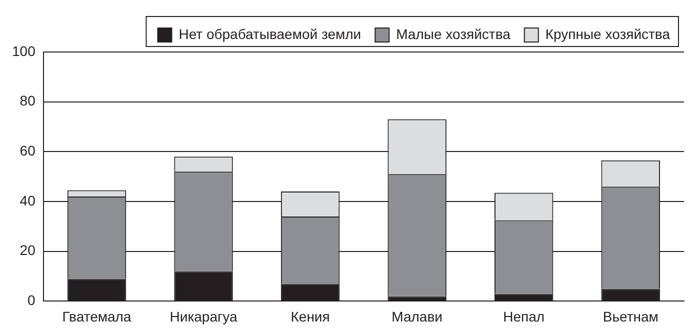 The image size is (700, 336). I want to click on x-tick-label: Вьетнам, so click(630, 316).